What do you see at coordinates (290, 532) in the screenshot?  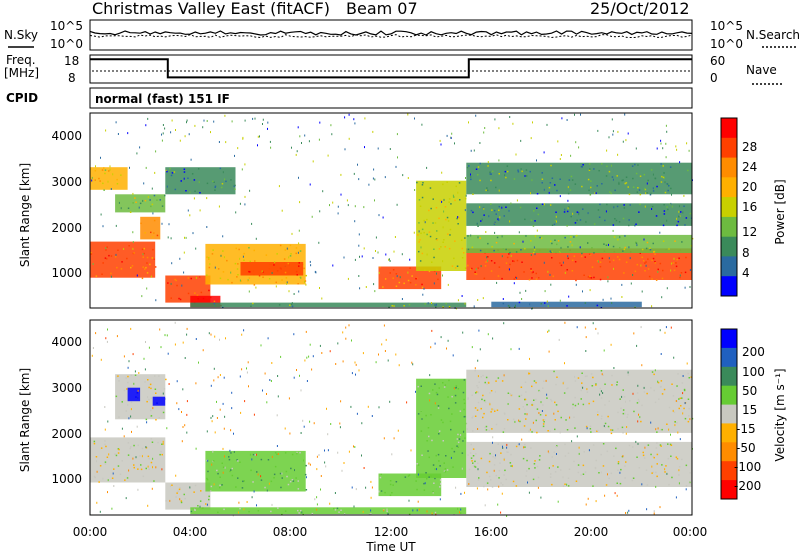 I see `xtick-0800: 08:00` at bounding box center [290, 532].